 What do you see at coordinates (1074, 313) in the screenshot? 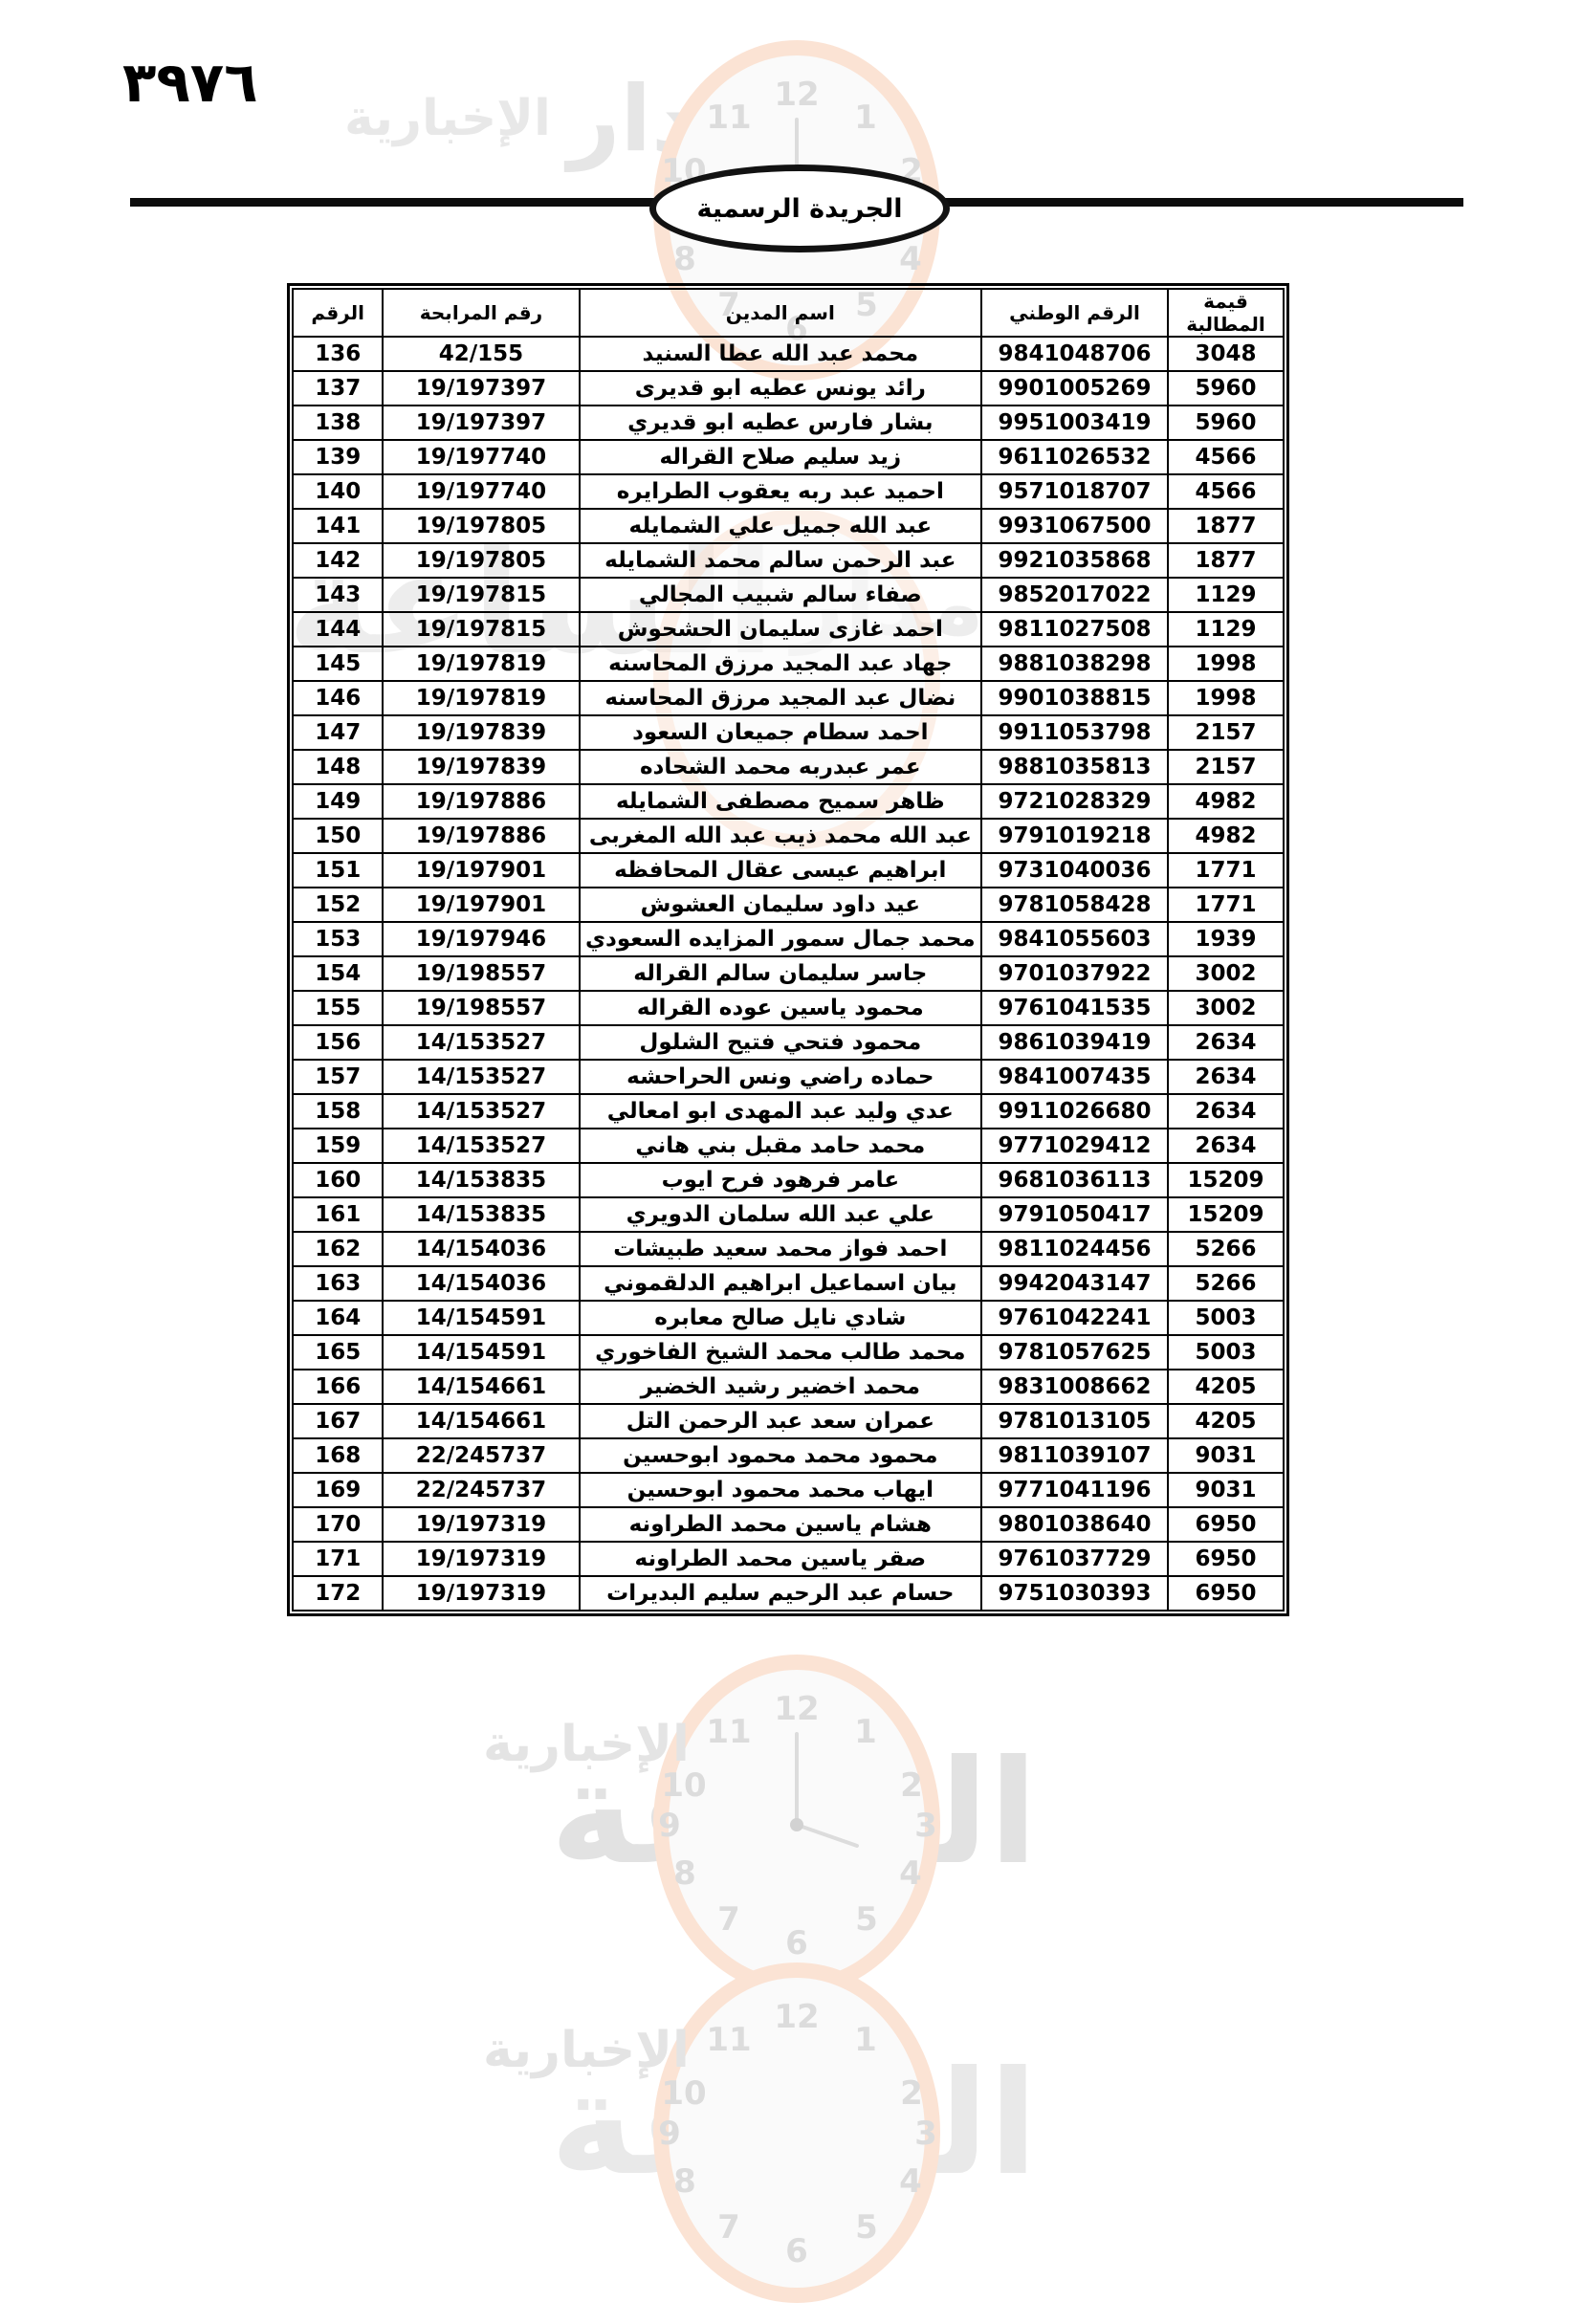
I see `col-header-national-id: الرقم الوطني` at bounding box center [1074, 313].